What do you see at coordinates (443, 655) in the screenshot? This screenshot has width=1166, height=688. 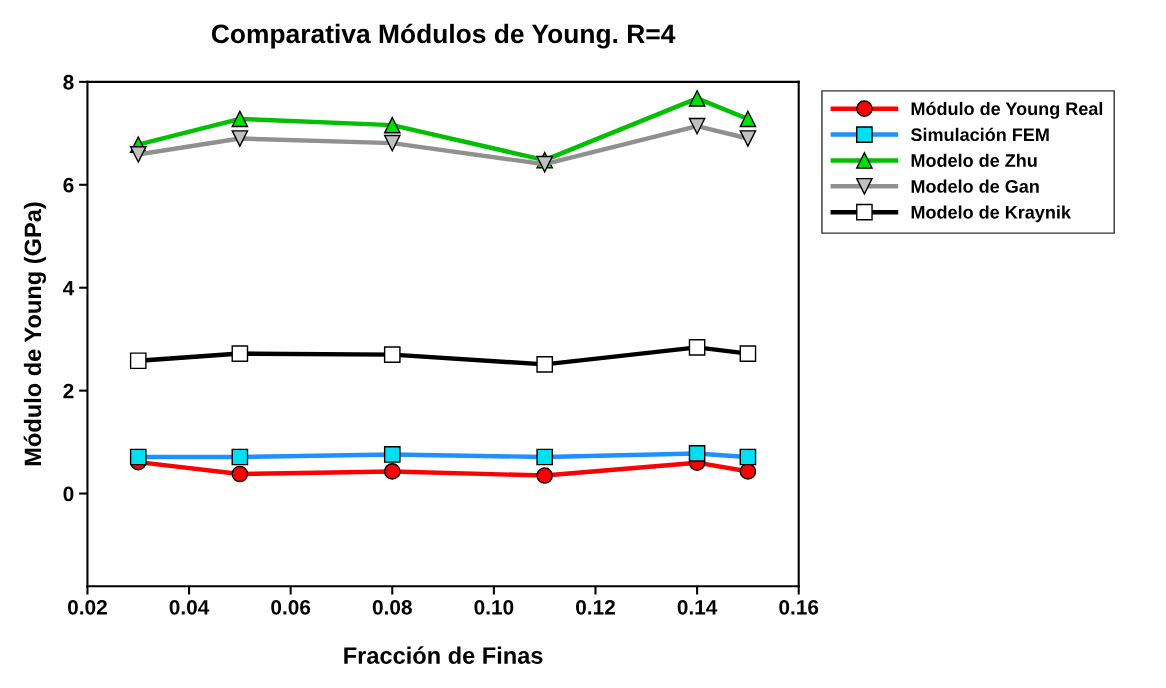 I see `x-axis-title: Fracción de Finas` at bounding box center [443, 655].